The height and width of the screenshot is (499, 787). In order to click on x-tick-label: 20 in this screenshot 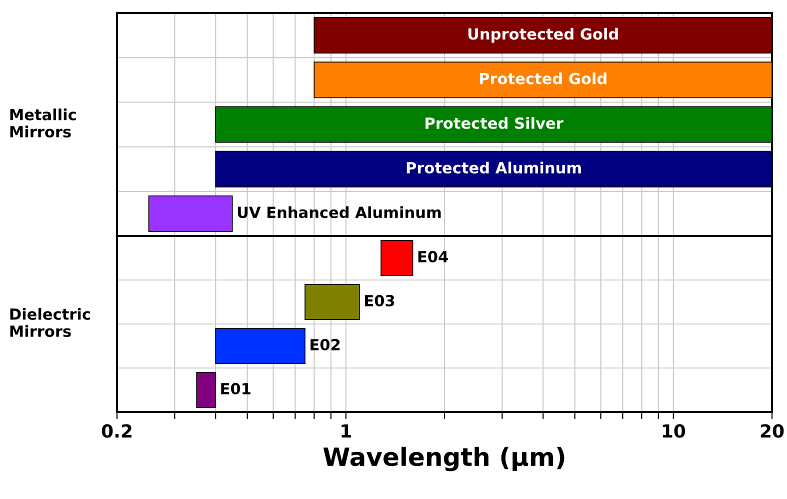, I will do `click(772, 431)`.